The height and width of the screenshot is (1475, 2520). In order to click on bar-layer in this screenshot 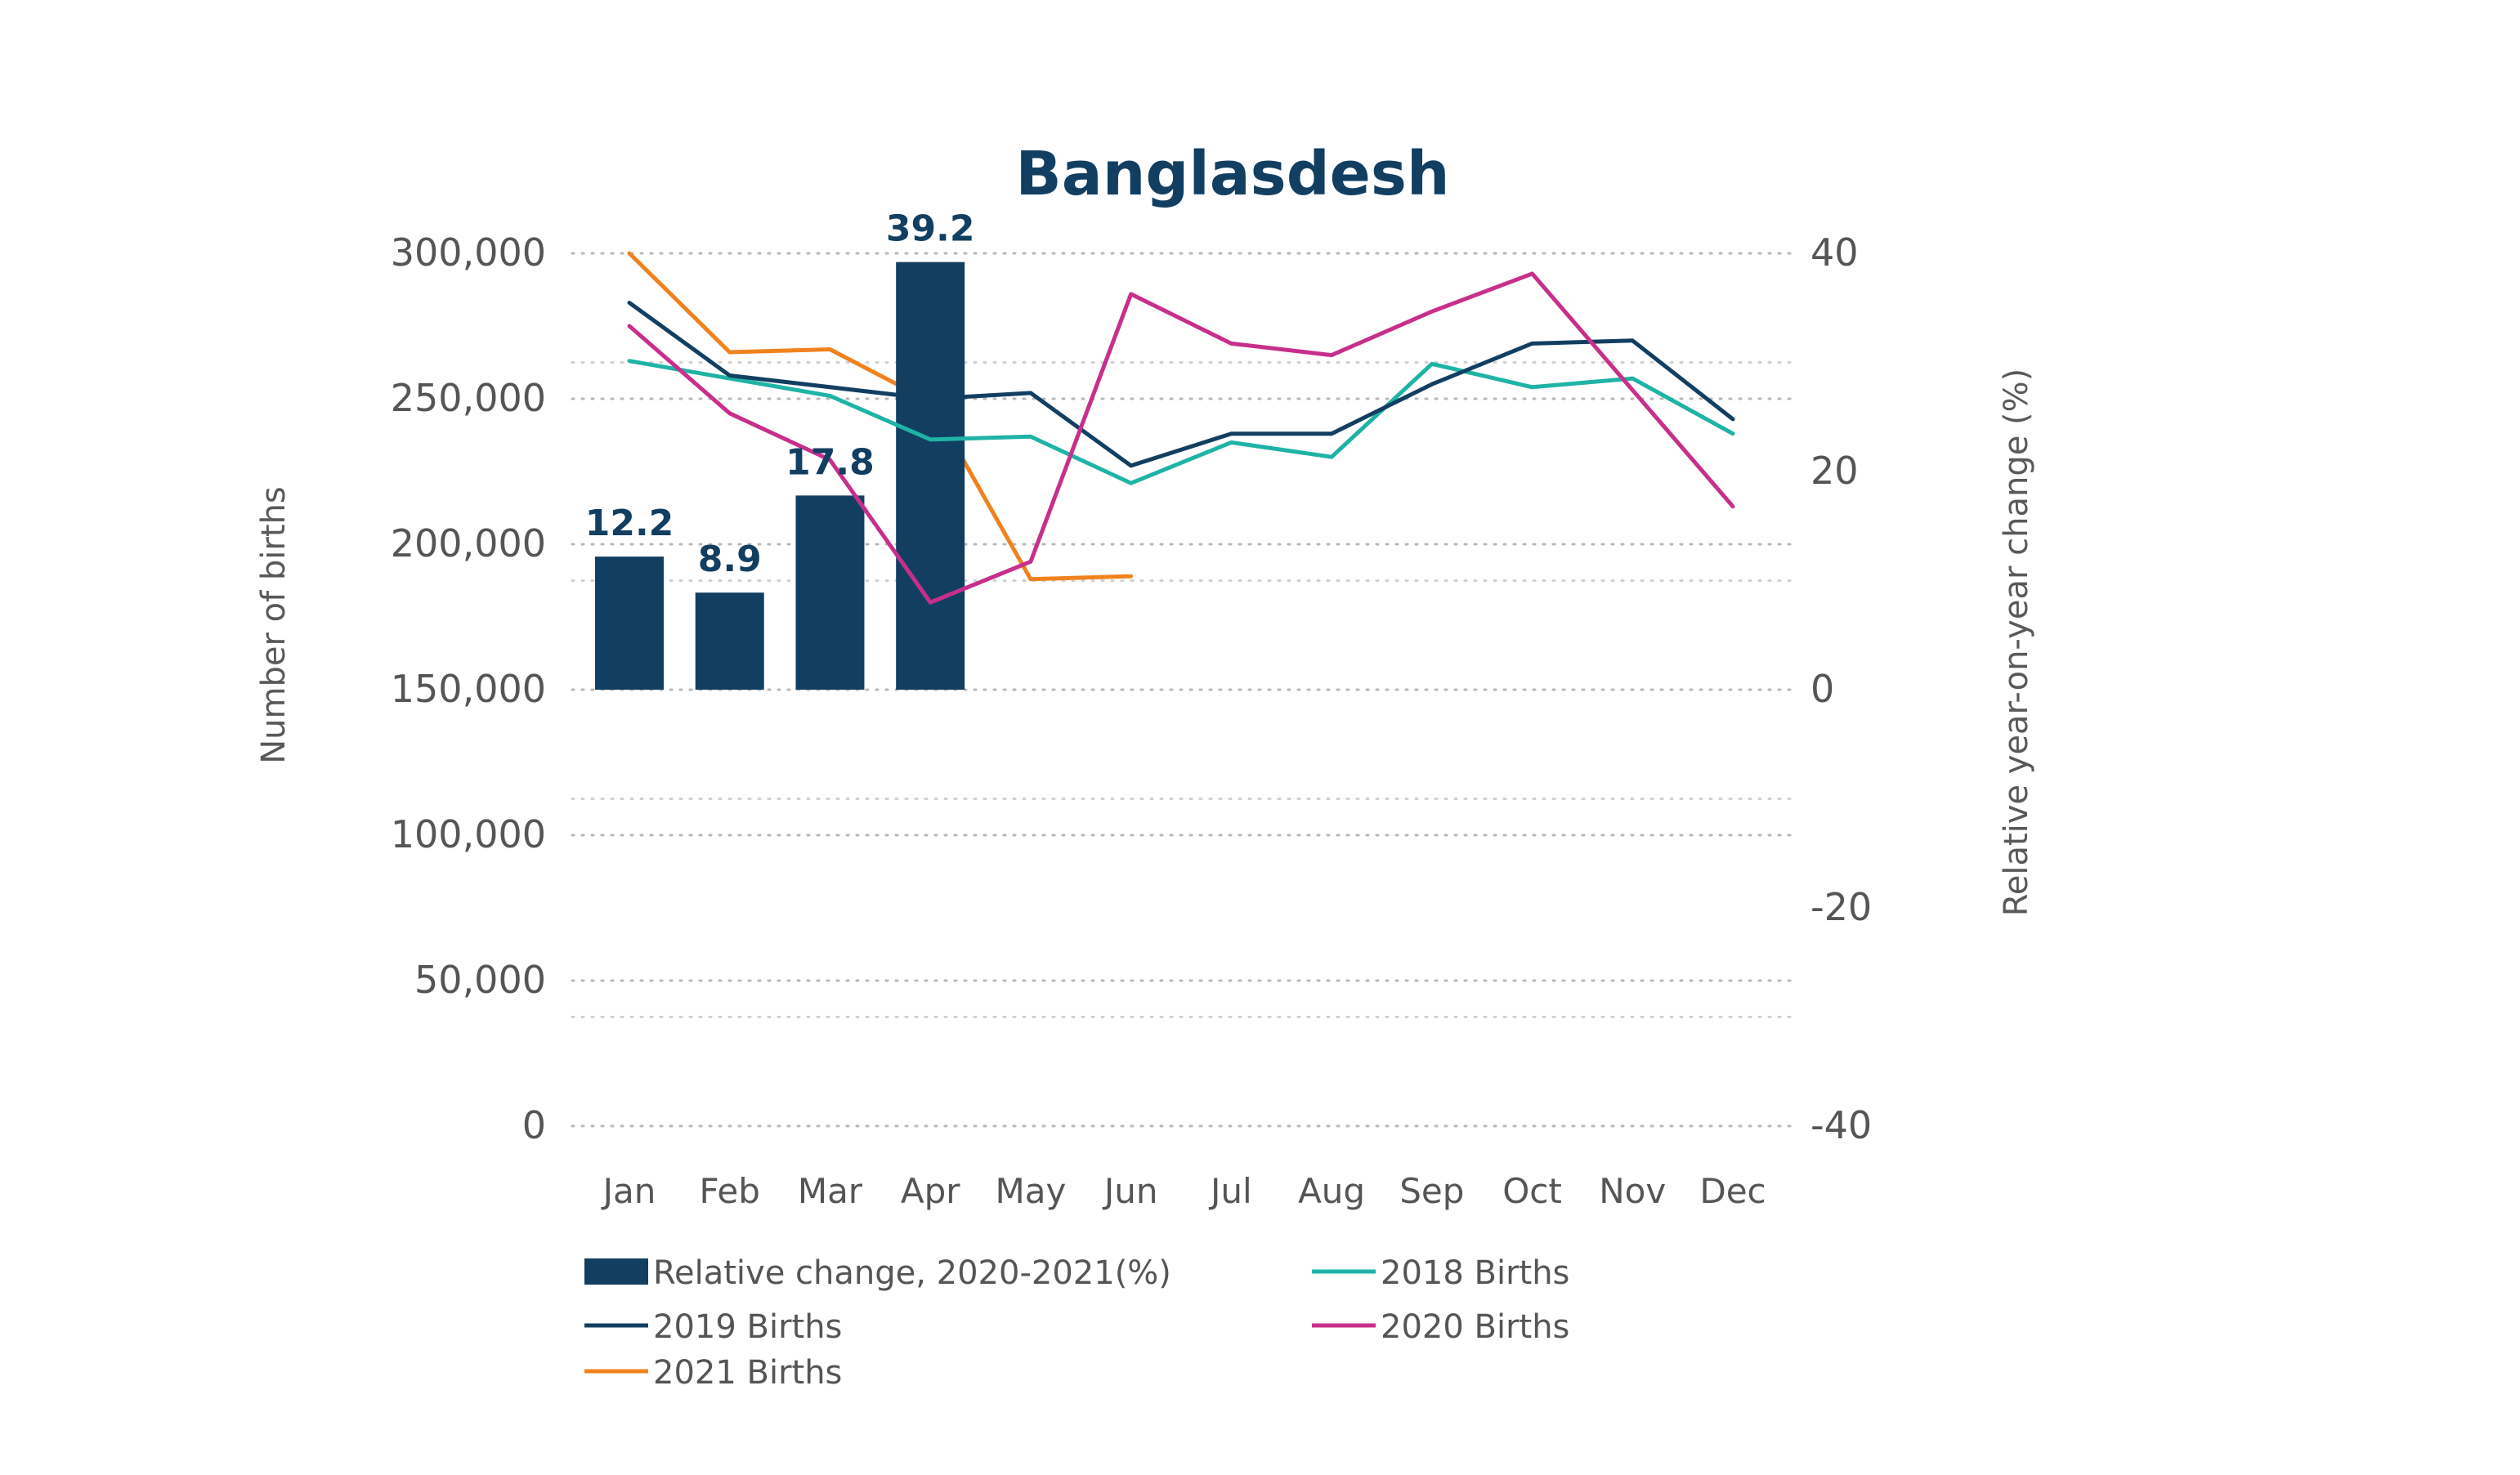, I will do `click(864, 470)`.